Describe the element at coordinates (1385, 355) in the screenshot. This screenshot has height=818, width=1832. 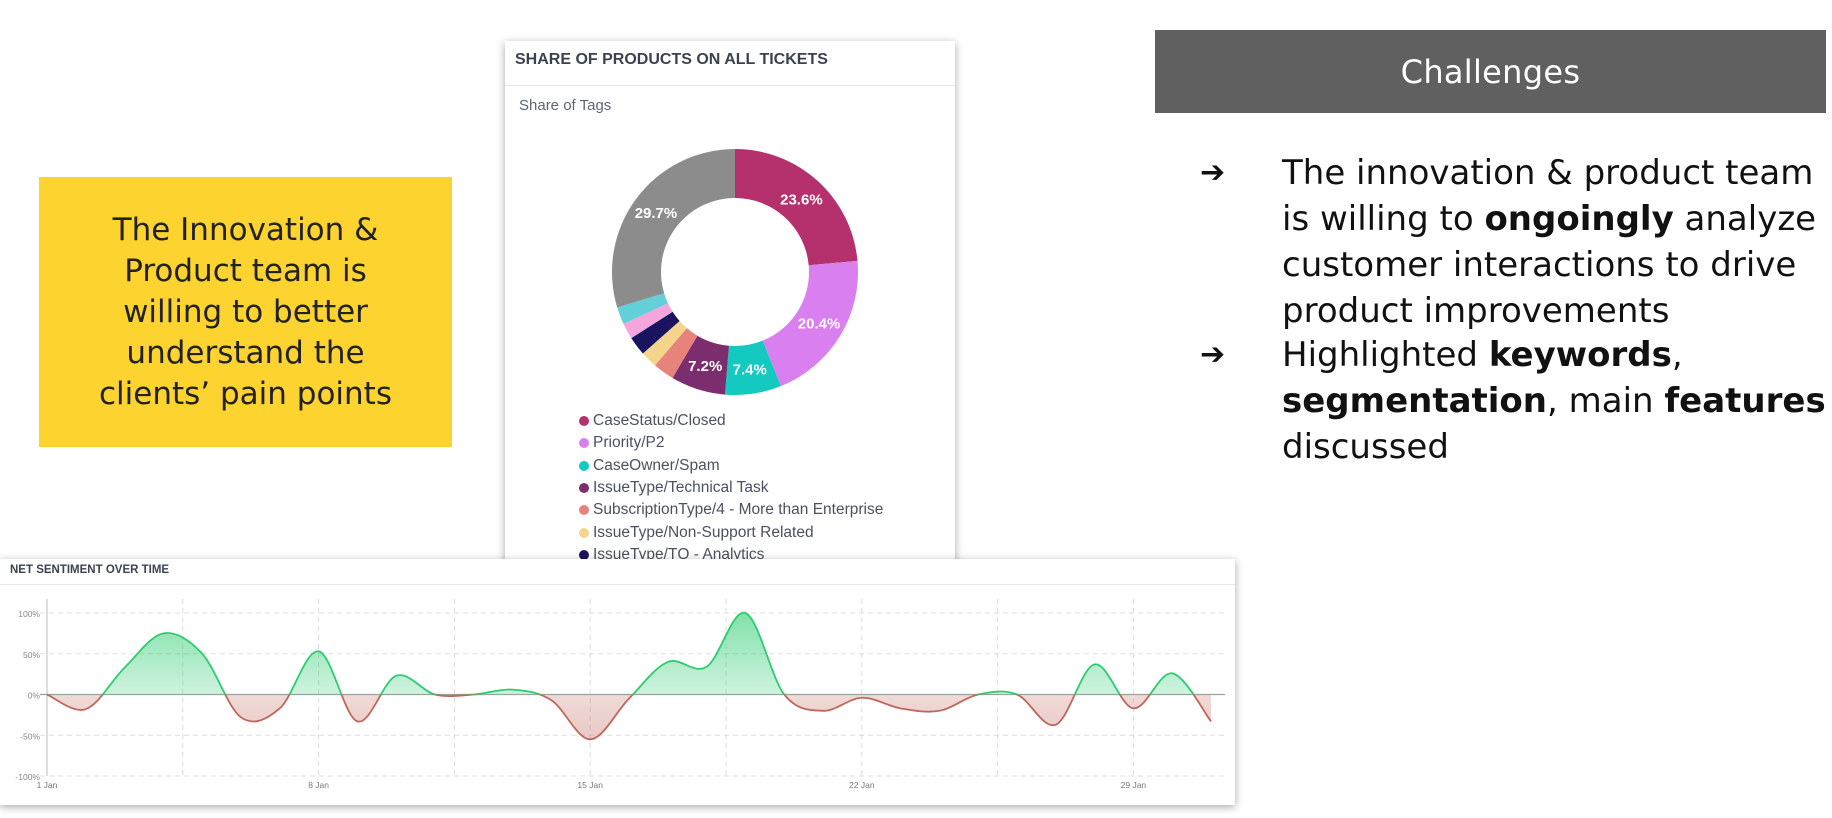
I see `bullet-text-part: Highlighted` at that location.